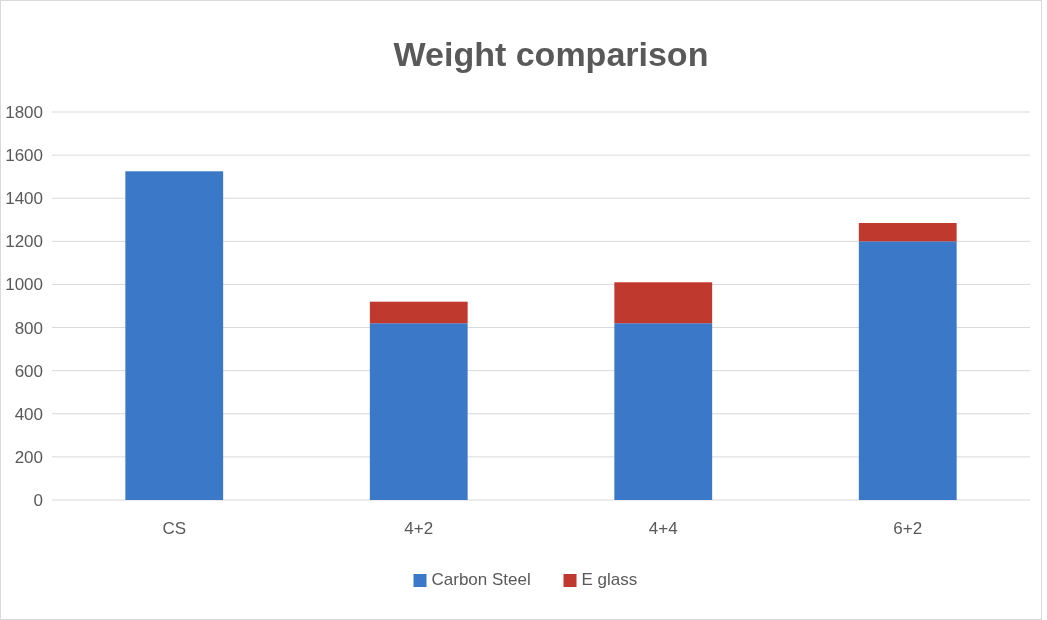 The width and height of the screenshot is (1047, 620). I want to click on x-tick-label: 4+2, so click(419, 528).